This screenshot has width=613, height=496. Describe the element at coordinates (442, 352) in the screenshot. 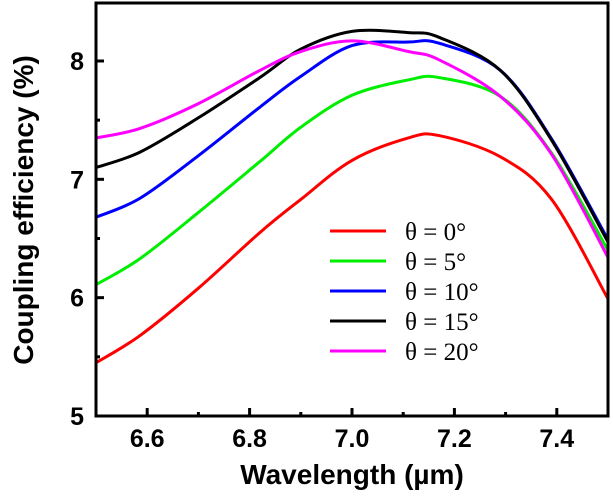

I see `legend-label-4: θ = 20°` at that location.